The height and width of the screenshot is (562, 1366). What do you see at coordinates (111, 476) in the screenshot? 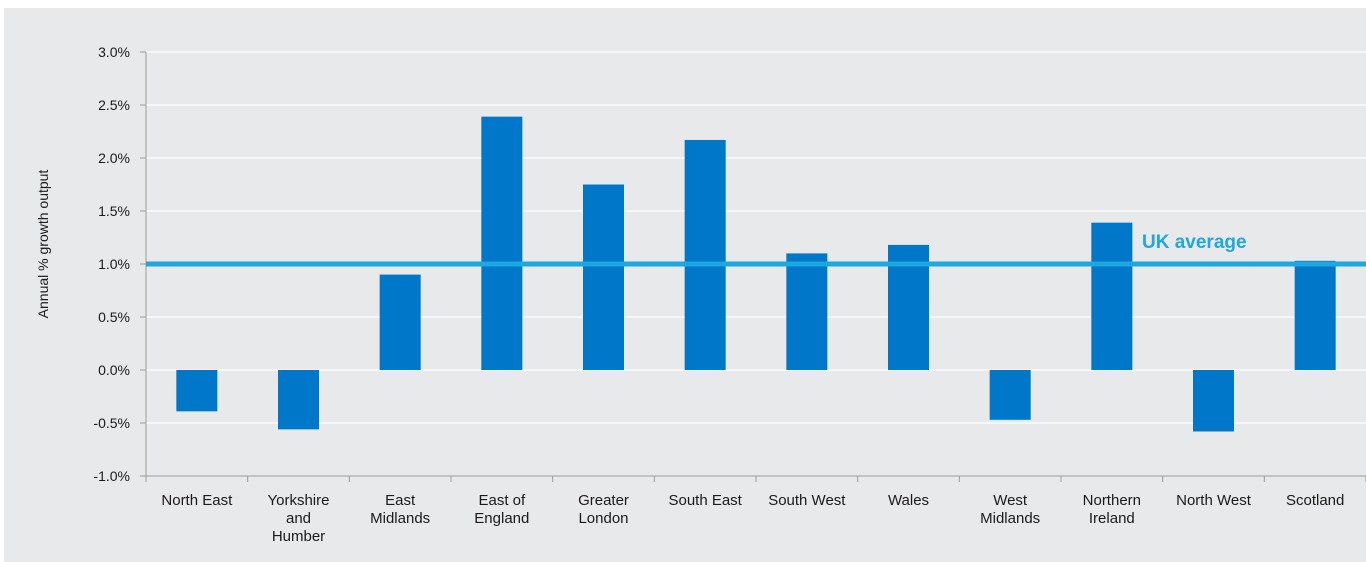
I see `y-tick-label: -1.0%` at bounding box center [111, 476].